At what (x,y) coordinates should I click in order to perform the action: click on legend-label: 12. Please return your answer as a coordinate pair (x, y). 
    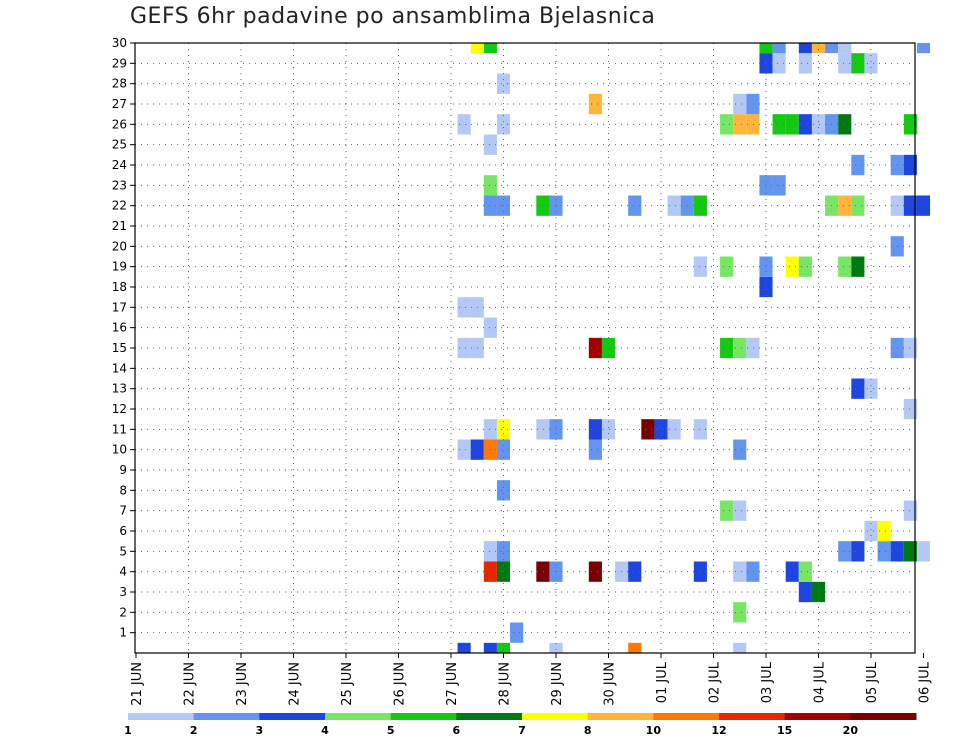
    Looking at the image, I should click on (718, 730).